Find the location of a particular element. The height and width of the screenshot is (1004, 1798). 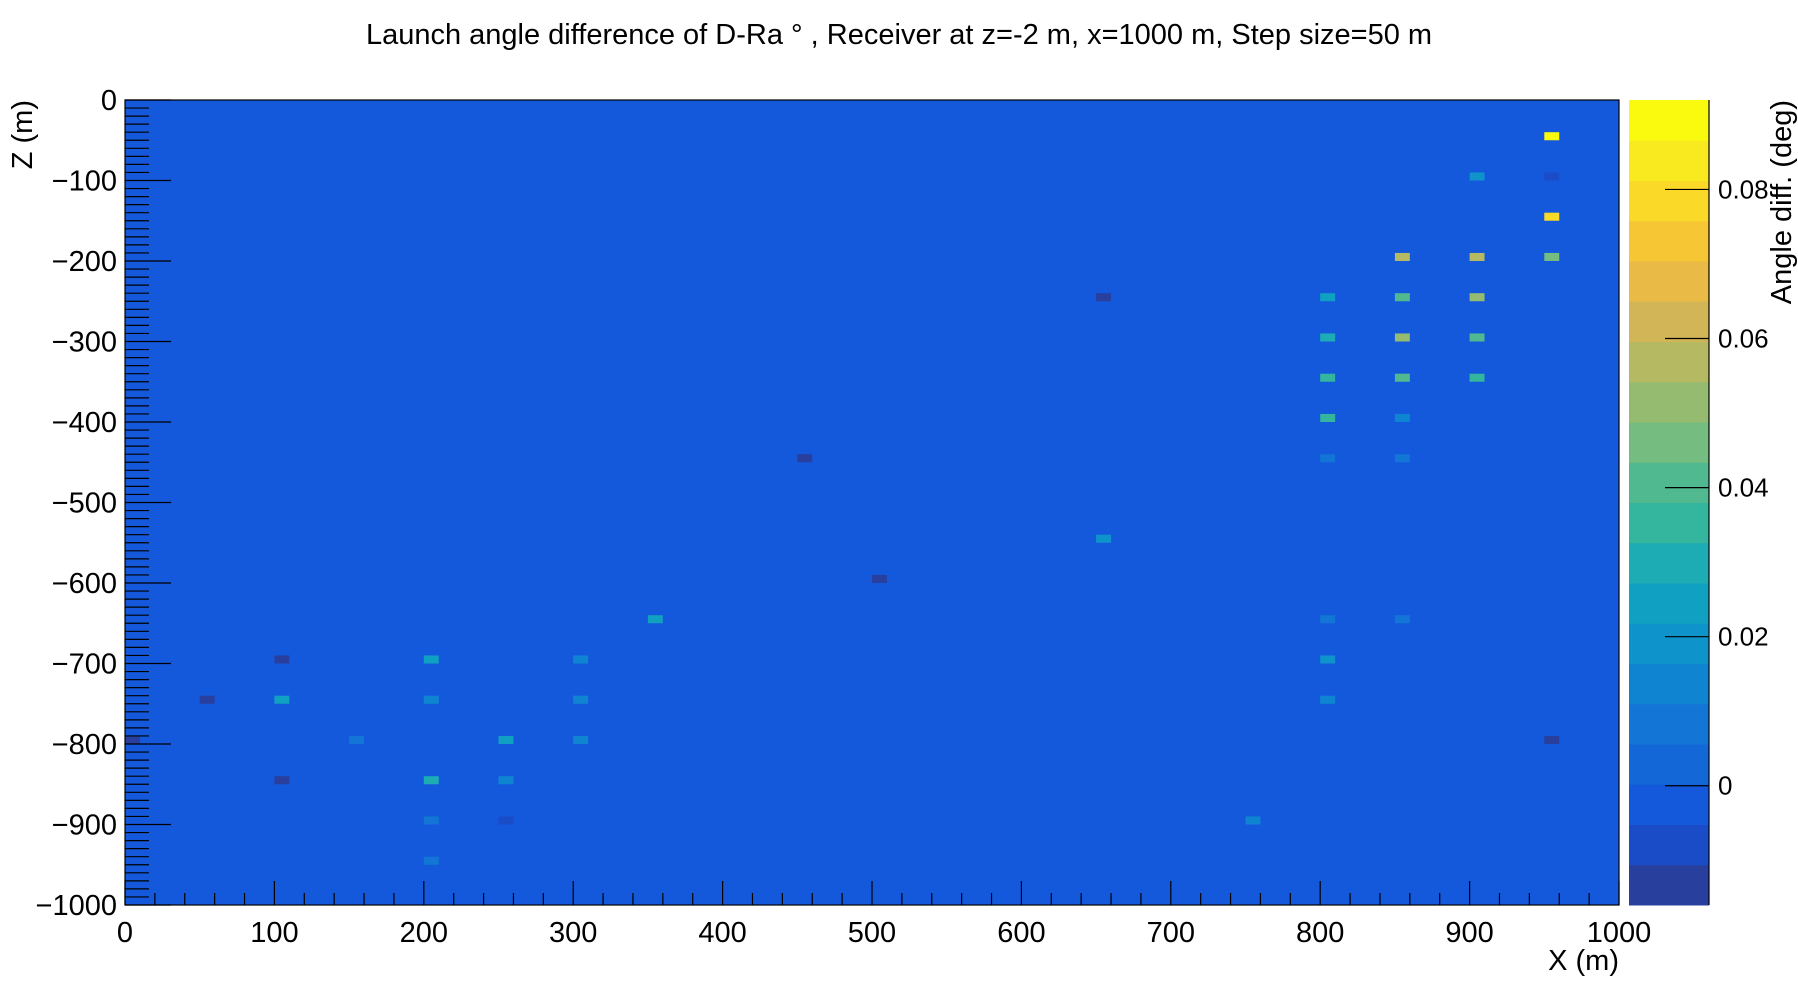

y-tick-label: −500 is located at coordinates (84, 504).